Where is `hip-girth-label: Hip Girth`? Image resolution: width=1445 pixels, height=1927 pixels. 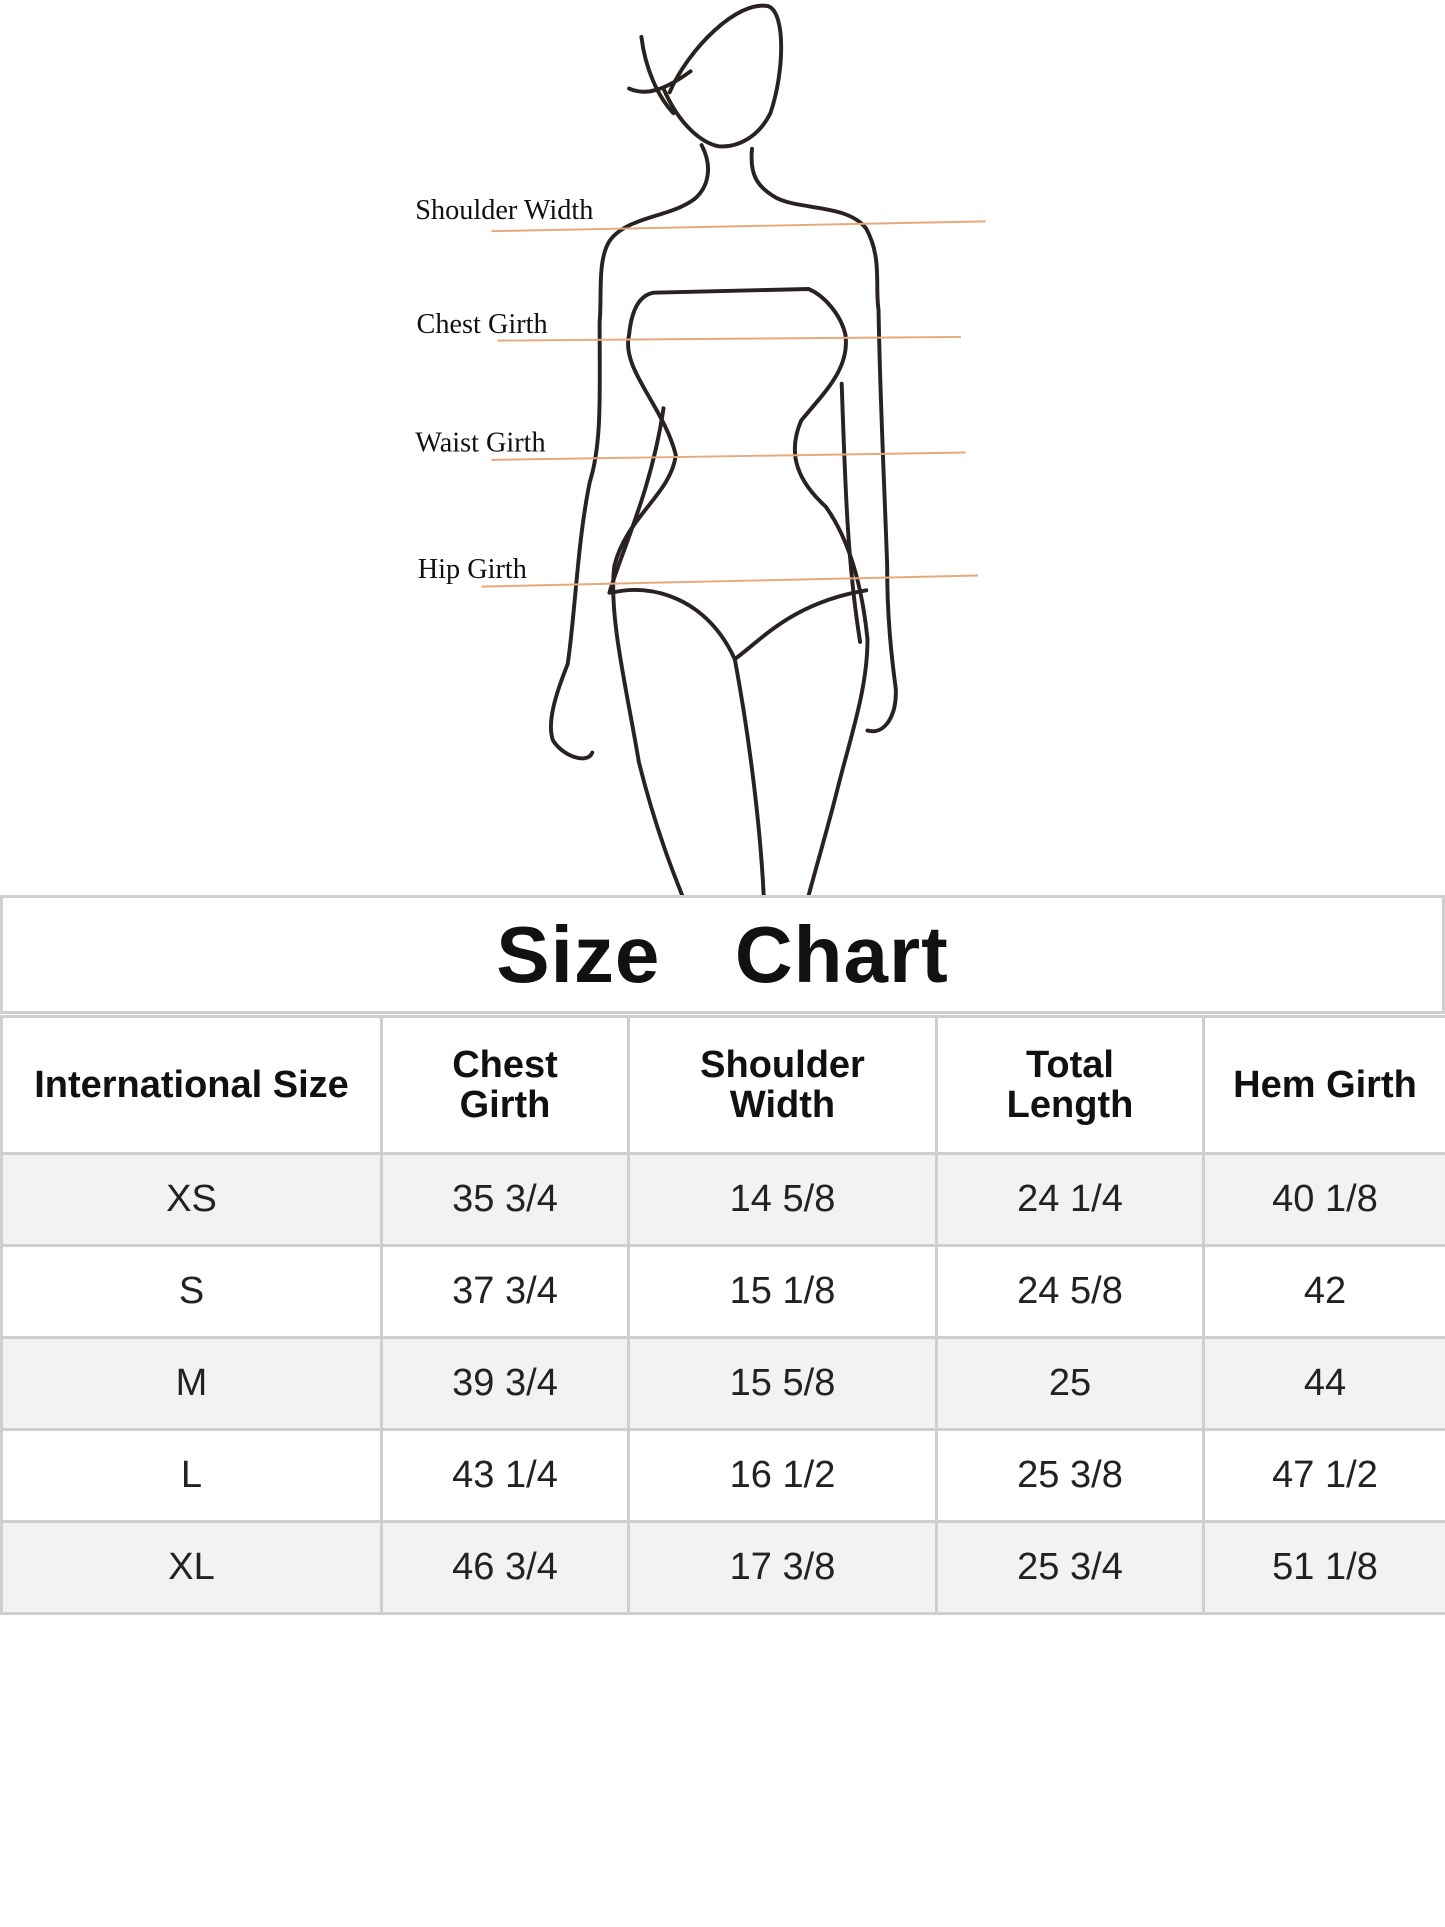
hip-girth-label: Hip Girth is located at coordinates (472, 569).